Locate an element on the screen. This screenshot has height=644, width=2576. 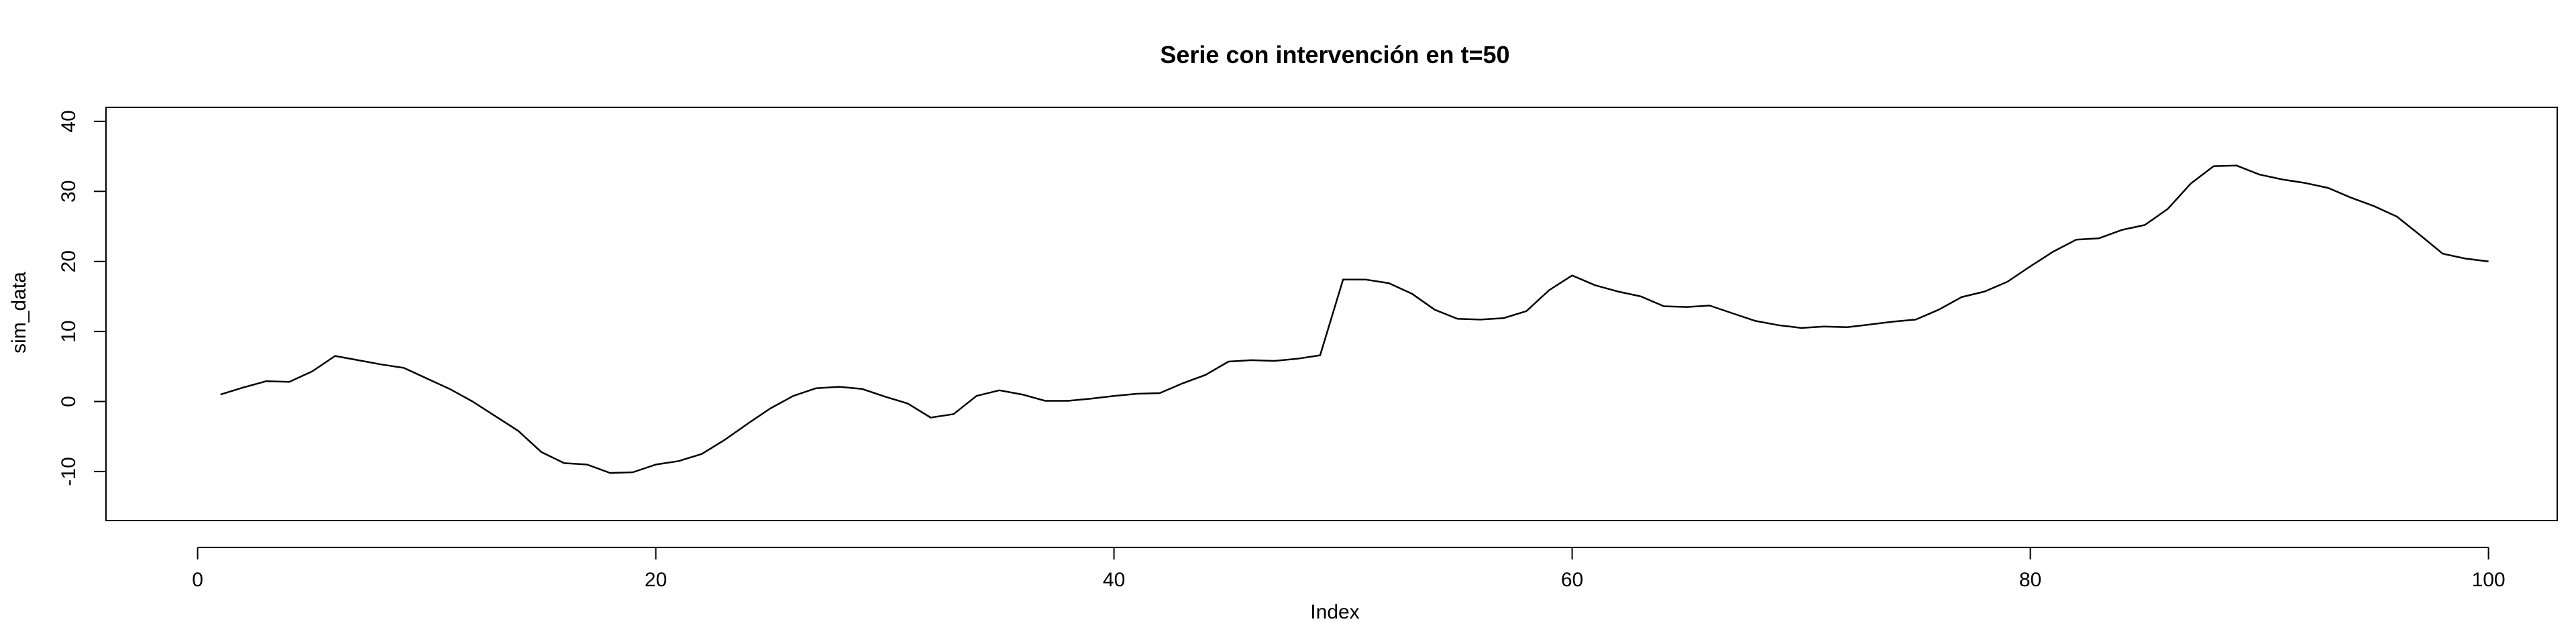
y-tick-label: -10 is located at coordinates (69, 471).